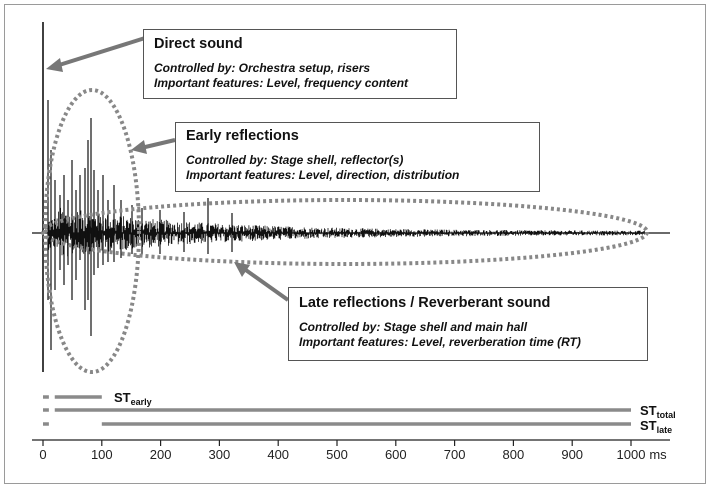 Image resolution: width=712 pixels, height=490 pixels. What do you see at coordinates (396, 454) in the screenshot?
I see `axis-tick-label: 600` at bounding box center [396, 454].